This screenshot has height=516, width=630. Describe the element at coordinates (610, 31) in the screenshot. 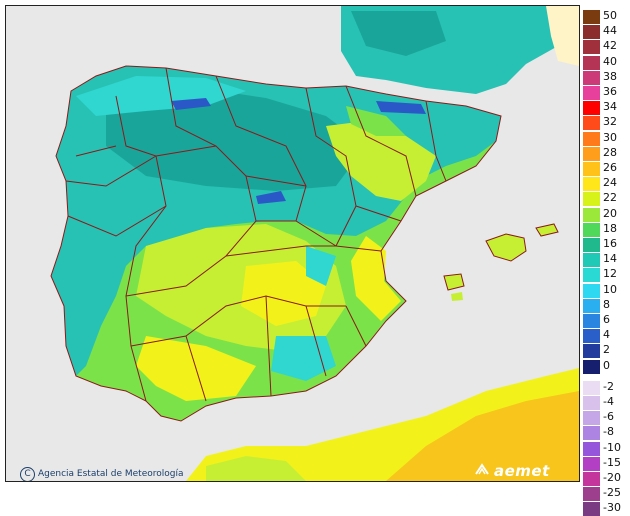

I see `legend-label: 44` at that location.